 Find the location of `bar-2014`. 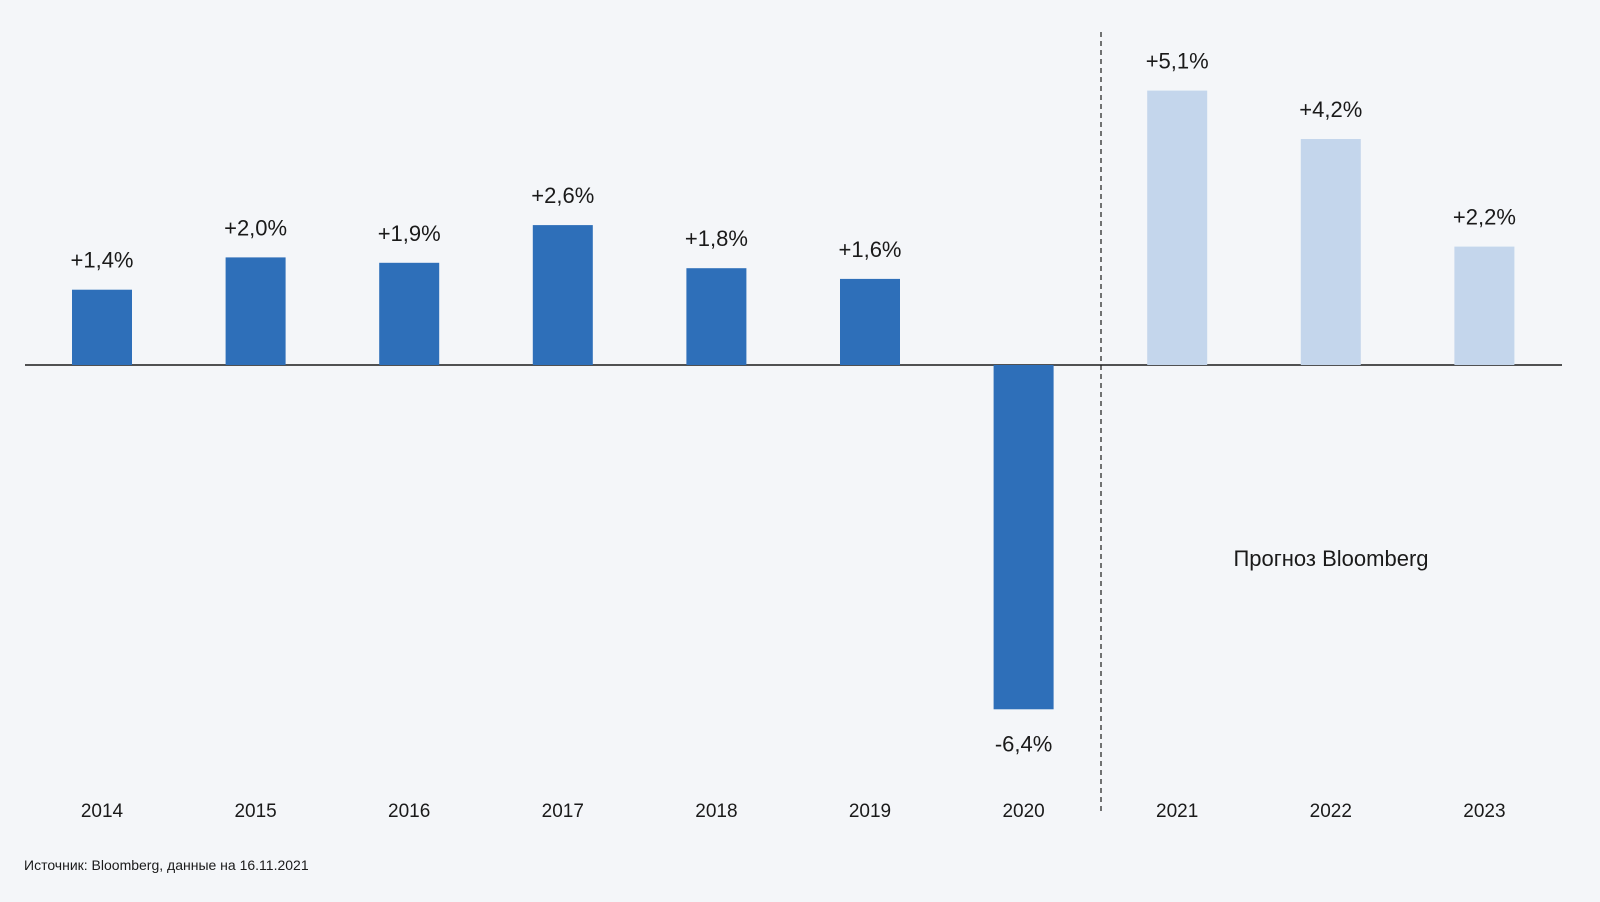

bar-2014 is located at coordinates (102, 327).